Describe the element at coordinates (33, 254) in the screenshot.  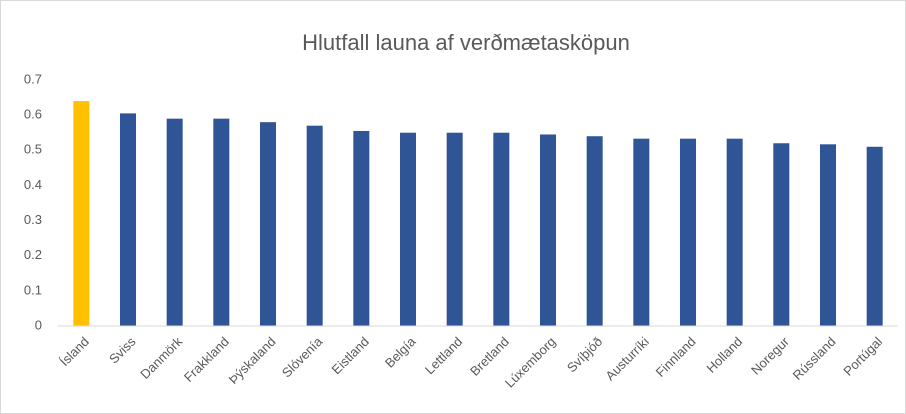
I see `y-tick-label: 0.2` at that location.